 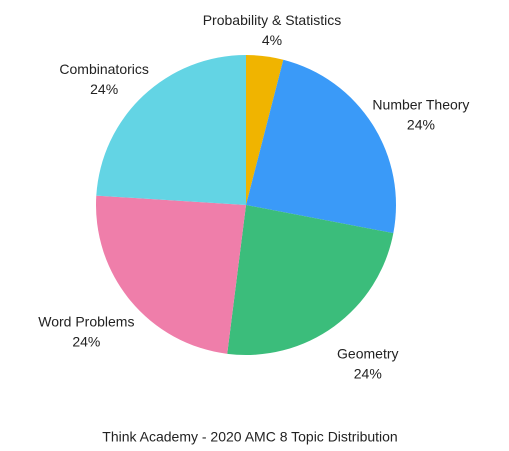 What do you see at coordinates (86, 322) in the screenshot?
I see `slice-label: Word Problems` at bounding box center [86, 322].